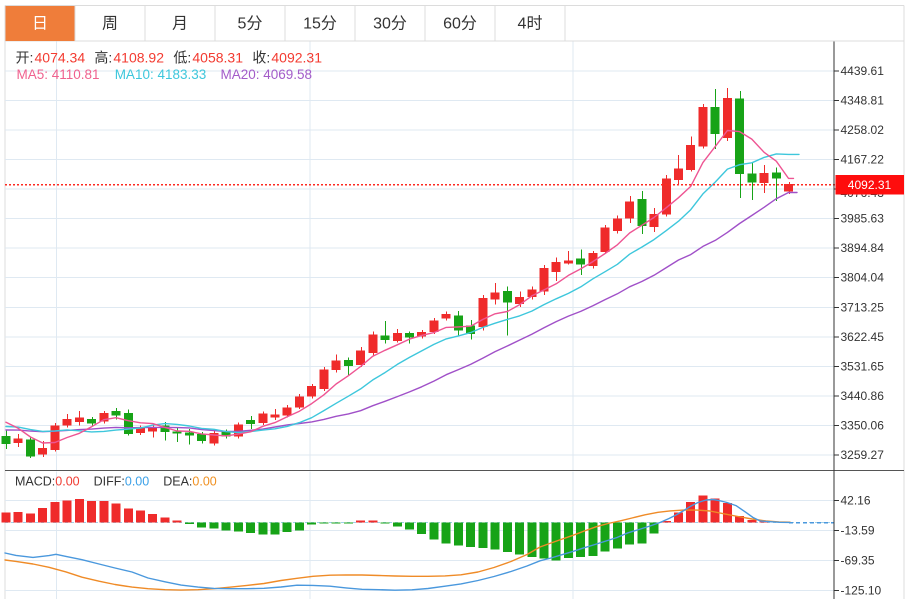 Image resolution: width=910 pixels, height=600 pixels. Describe the element at coordinates (863, 426) in the screenshot. I see `svg-text: 3350.06` at that location.